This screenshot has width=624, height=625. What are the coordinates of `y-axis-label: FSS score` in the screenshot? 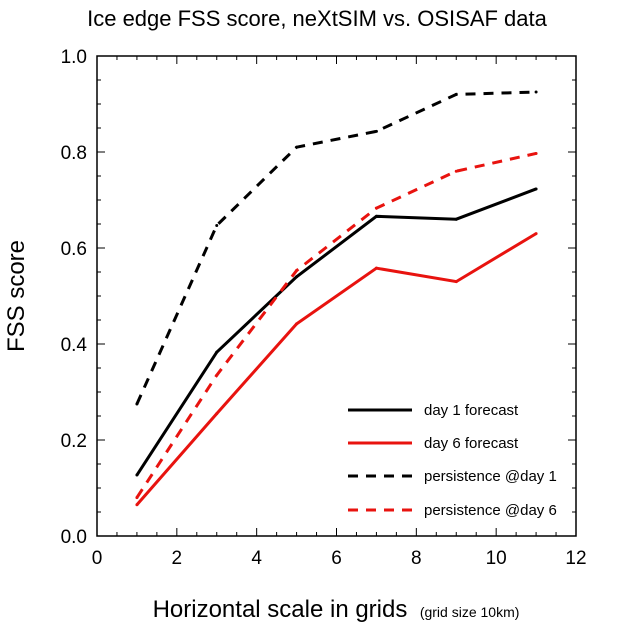 It's located at (16, 296).